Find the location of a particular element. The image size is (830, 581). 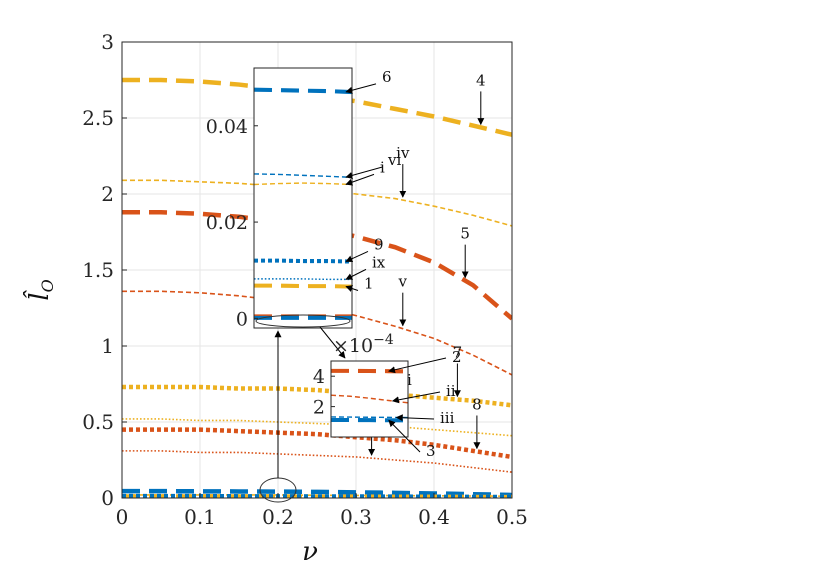

inset-small-exponent: ×10⁻⁴ is located at coordinates (363, 344).